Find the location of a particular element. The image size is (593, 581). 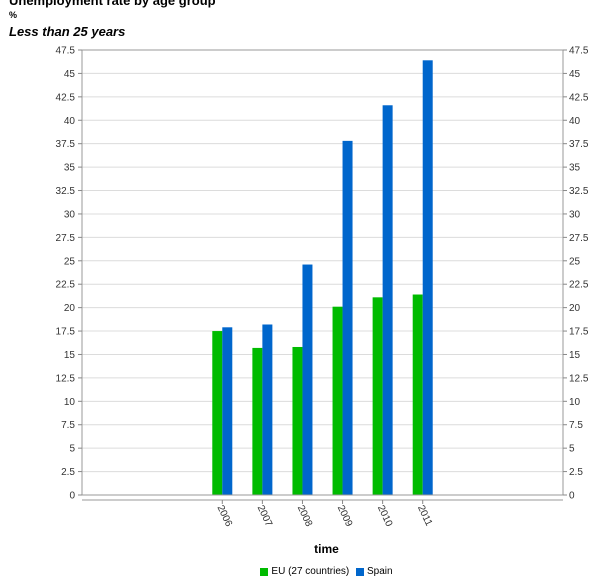

bar-eu-2008 is located at coordinates (297, 420).